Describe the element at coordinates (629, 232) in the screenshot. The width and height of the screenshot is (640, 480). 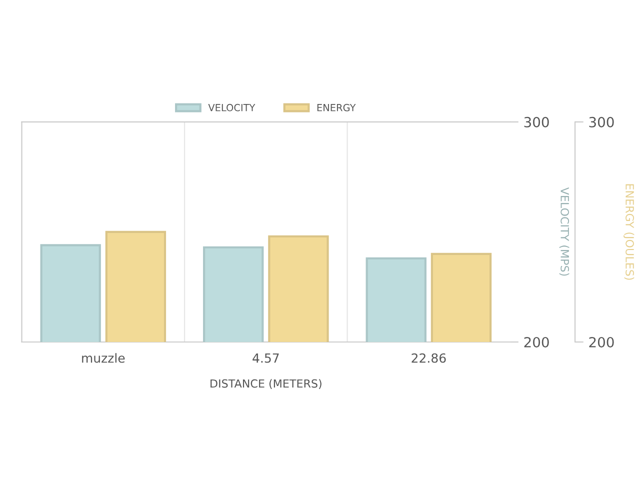
I see `y2-axis-title: ENERGY (JOULES)` at that location.